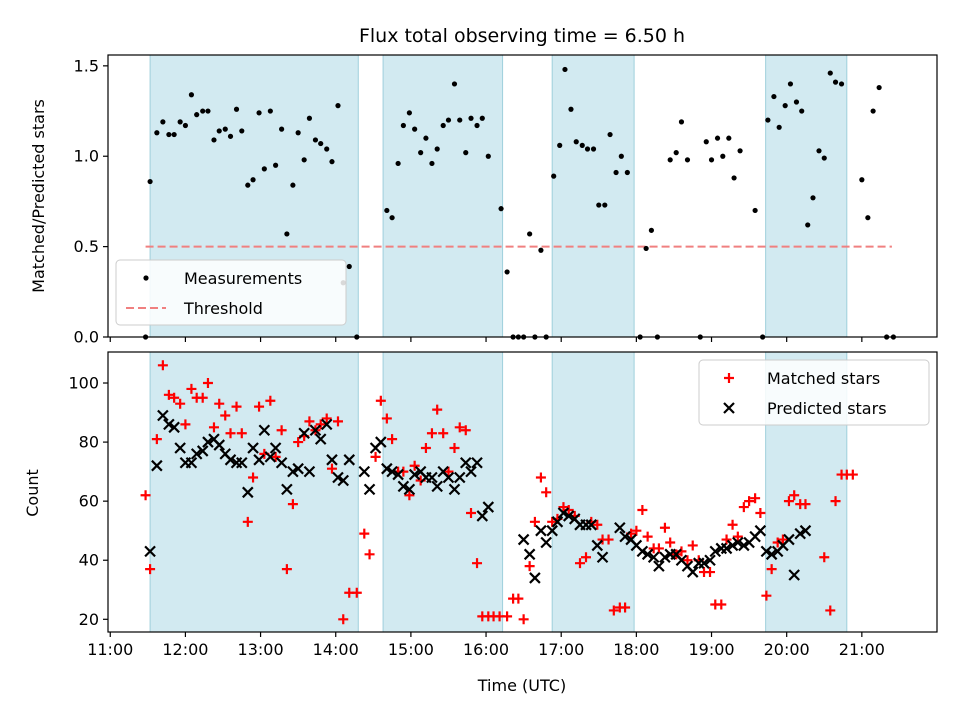 The image size is (960, 720). What do you see at coordinates (86, 156) in the screenshot?
I see `y-tick-label: 1.0` at bounding box center [86, 156].